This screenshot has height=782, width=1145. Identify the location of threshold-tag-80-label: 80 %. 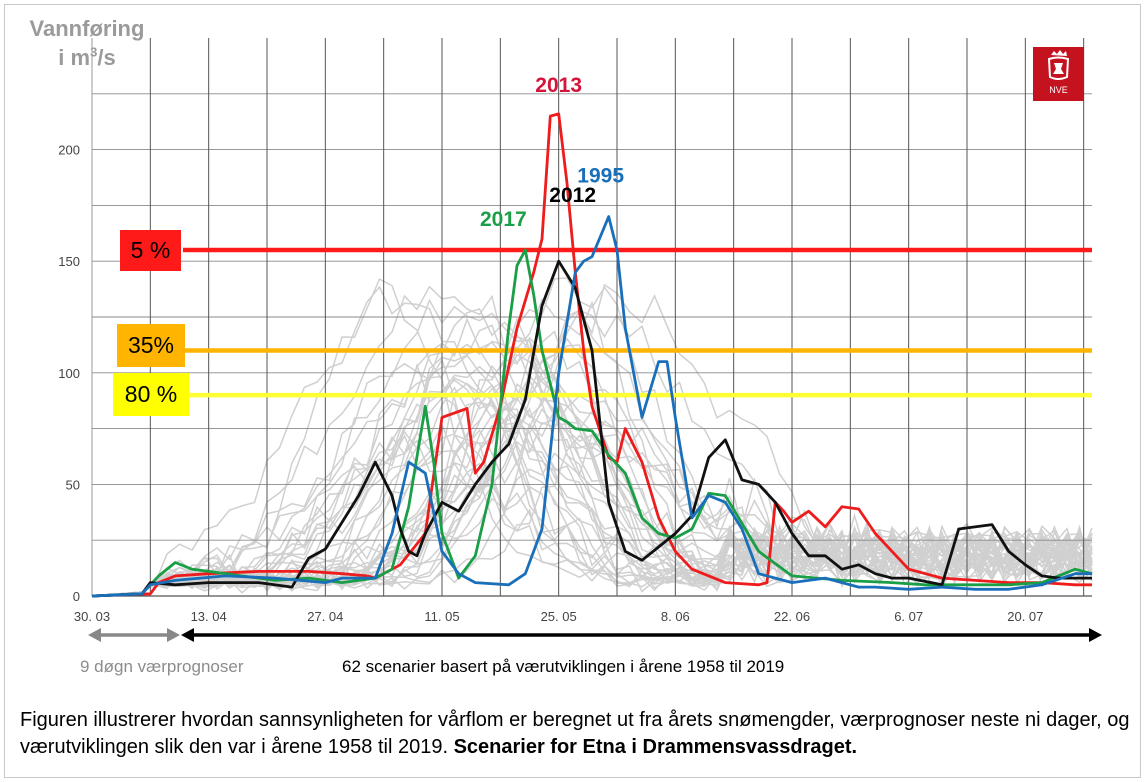
(151, 394).